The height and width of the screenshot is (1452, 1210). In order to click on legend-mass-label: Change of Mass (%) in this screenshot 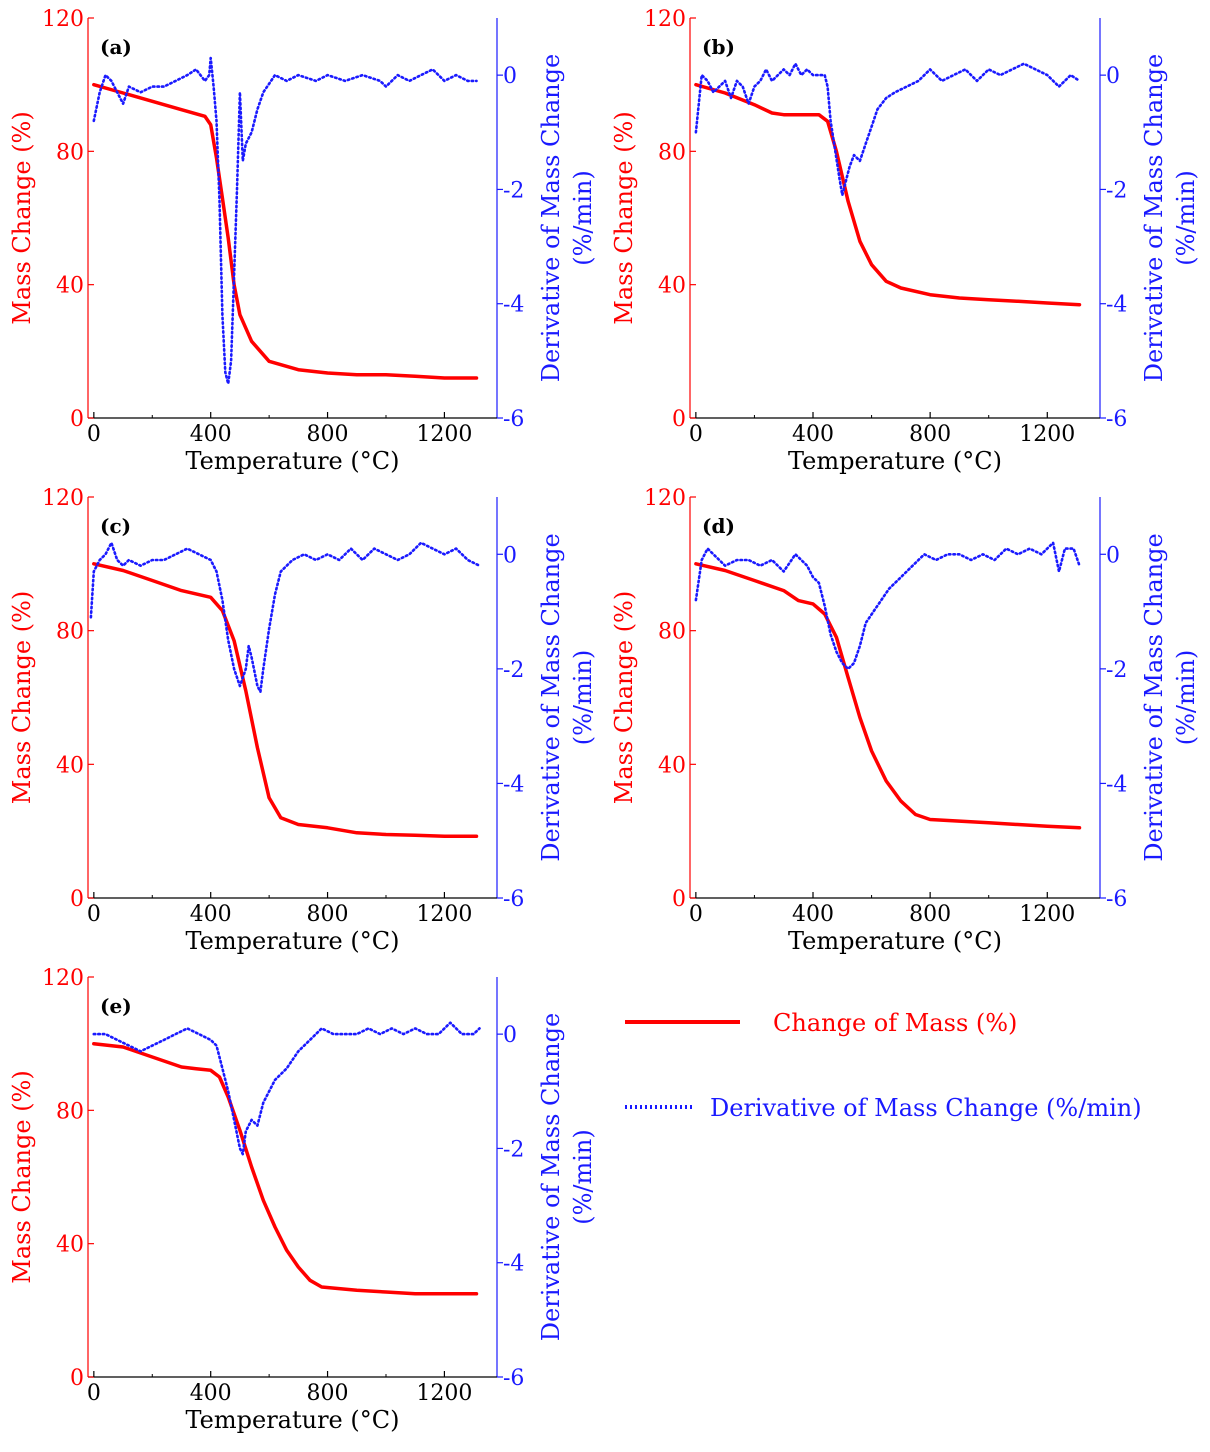, I will do `click(895, 1023)`.